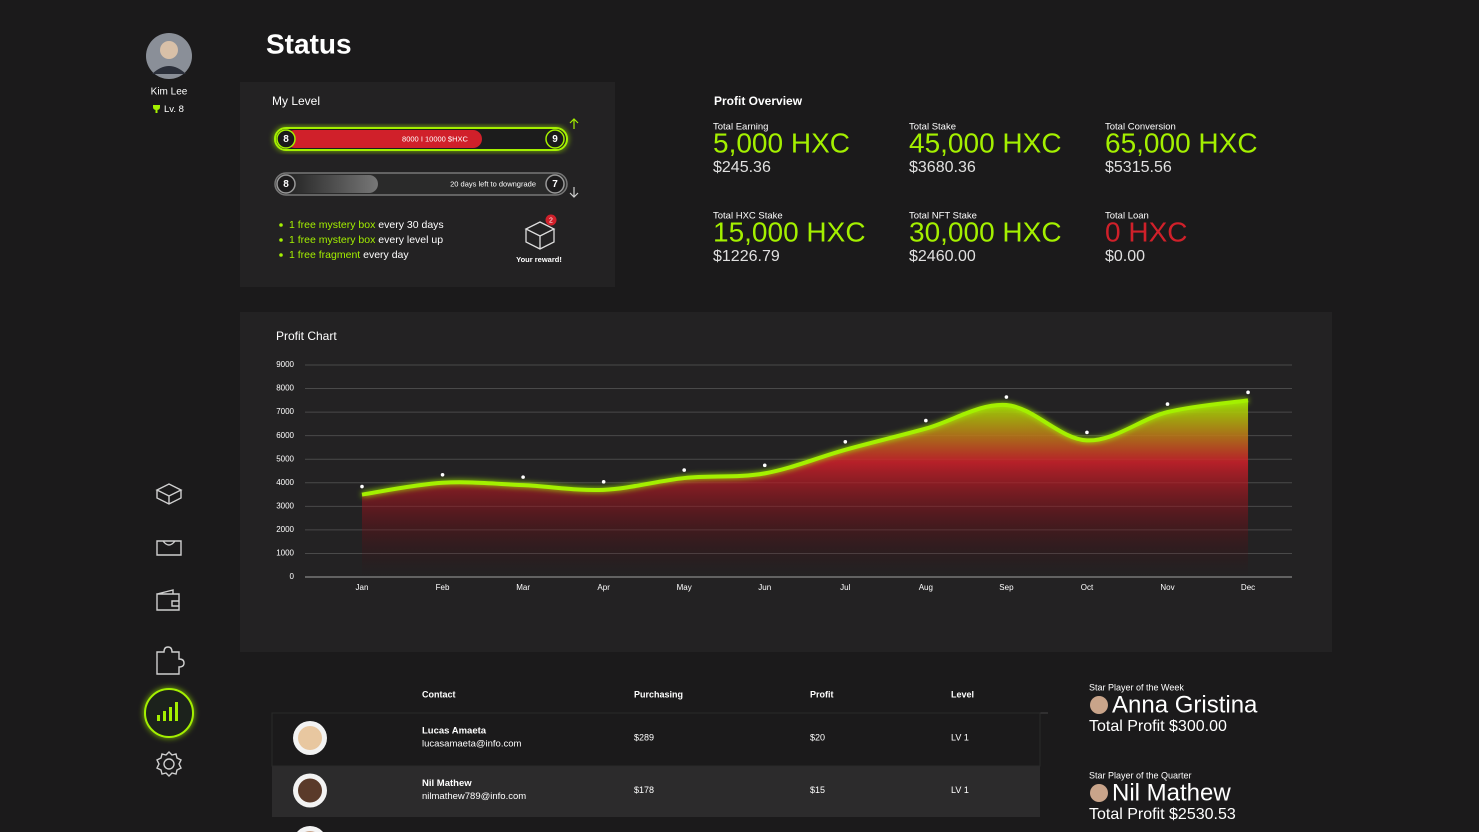 The width and height of the screenshot is (1479, 832). Describe the element at coordinates (362, 587) in the screenshot. I see `x-tick-label: Jan` at that location.